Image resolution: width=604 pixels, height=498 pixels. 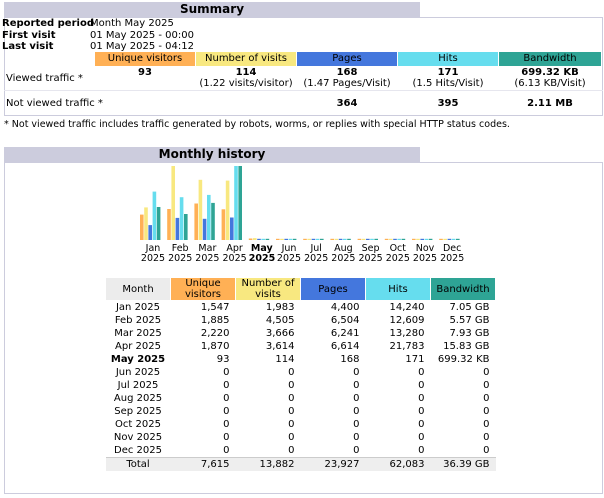 I want to click on col-pages: Pages, so click(x=333, y=289).